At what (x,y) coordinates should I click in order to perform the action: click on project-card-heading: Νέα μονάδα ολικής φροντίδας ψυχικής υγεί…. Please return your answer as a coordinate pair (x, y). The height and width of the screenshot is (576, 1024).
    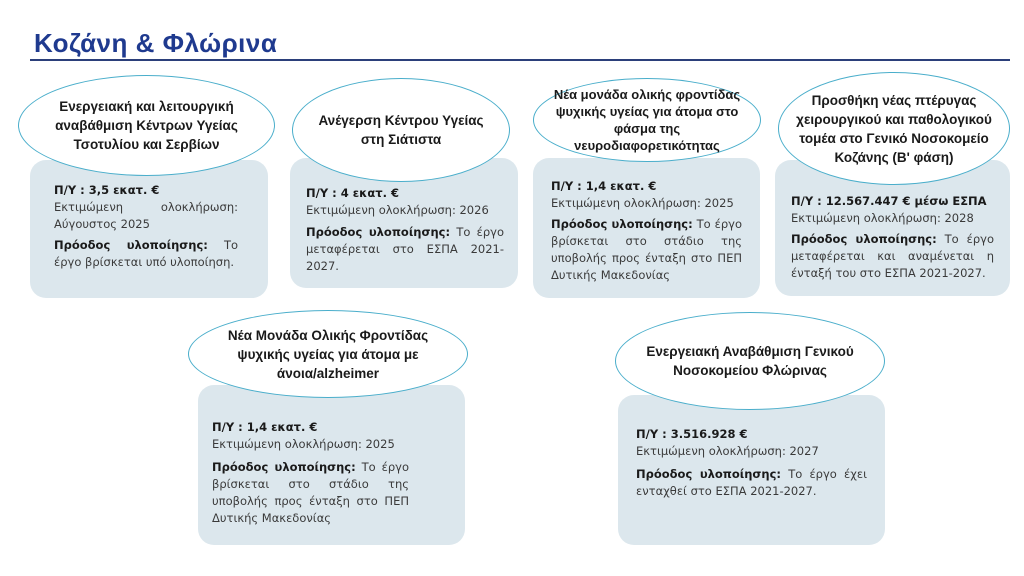
    Looking at the image, I should click on (647, 120).